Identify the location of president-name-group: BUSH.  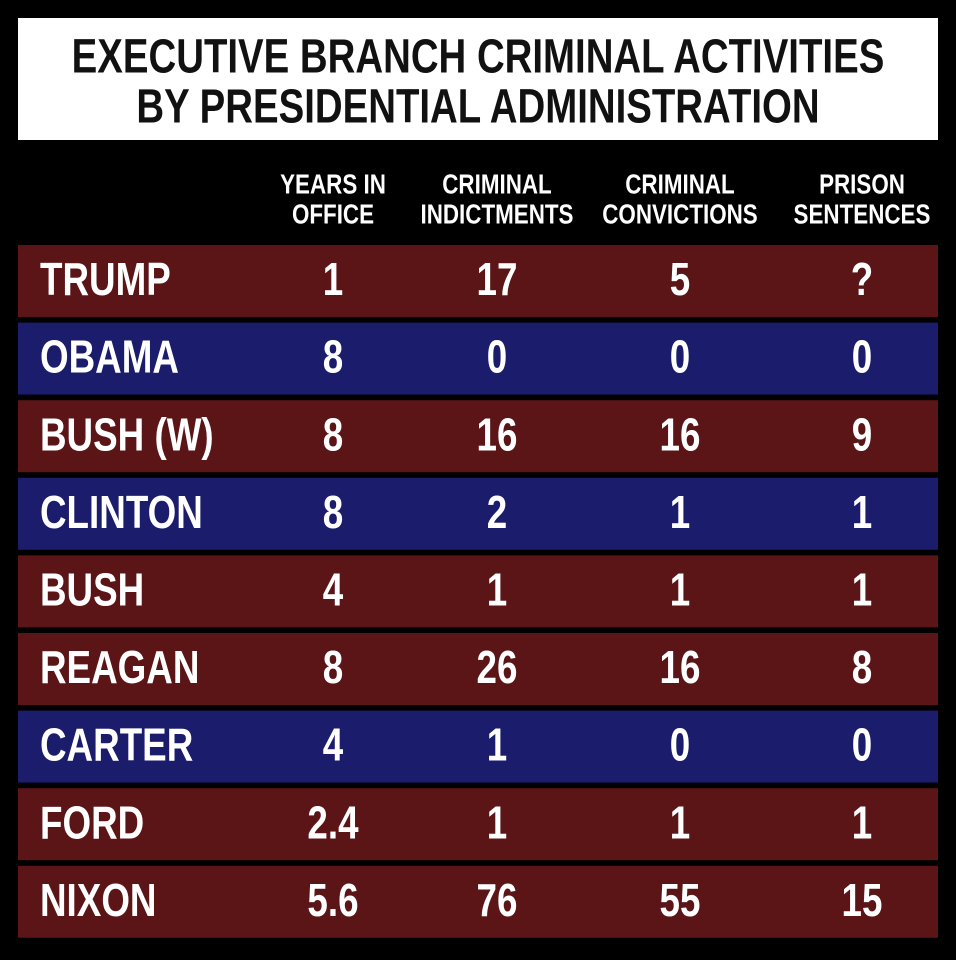
(92, 590).